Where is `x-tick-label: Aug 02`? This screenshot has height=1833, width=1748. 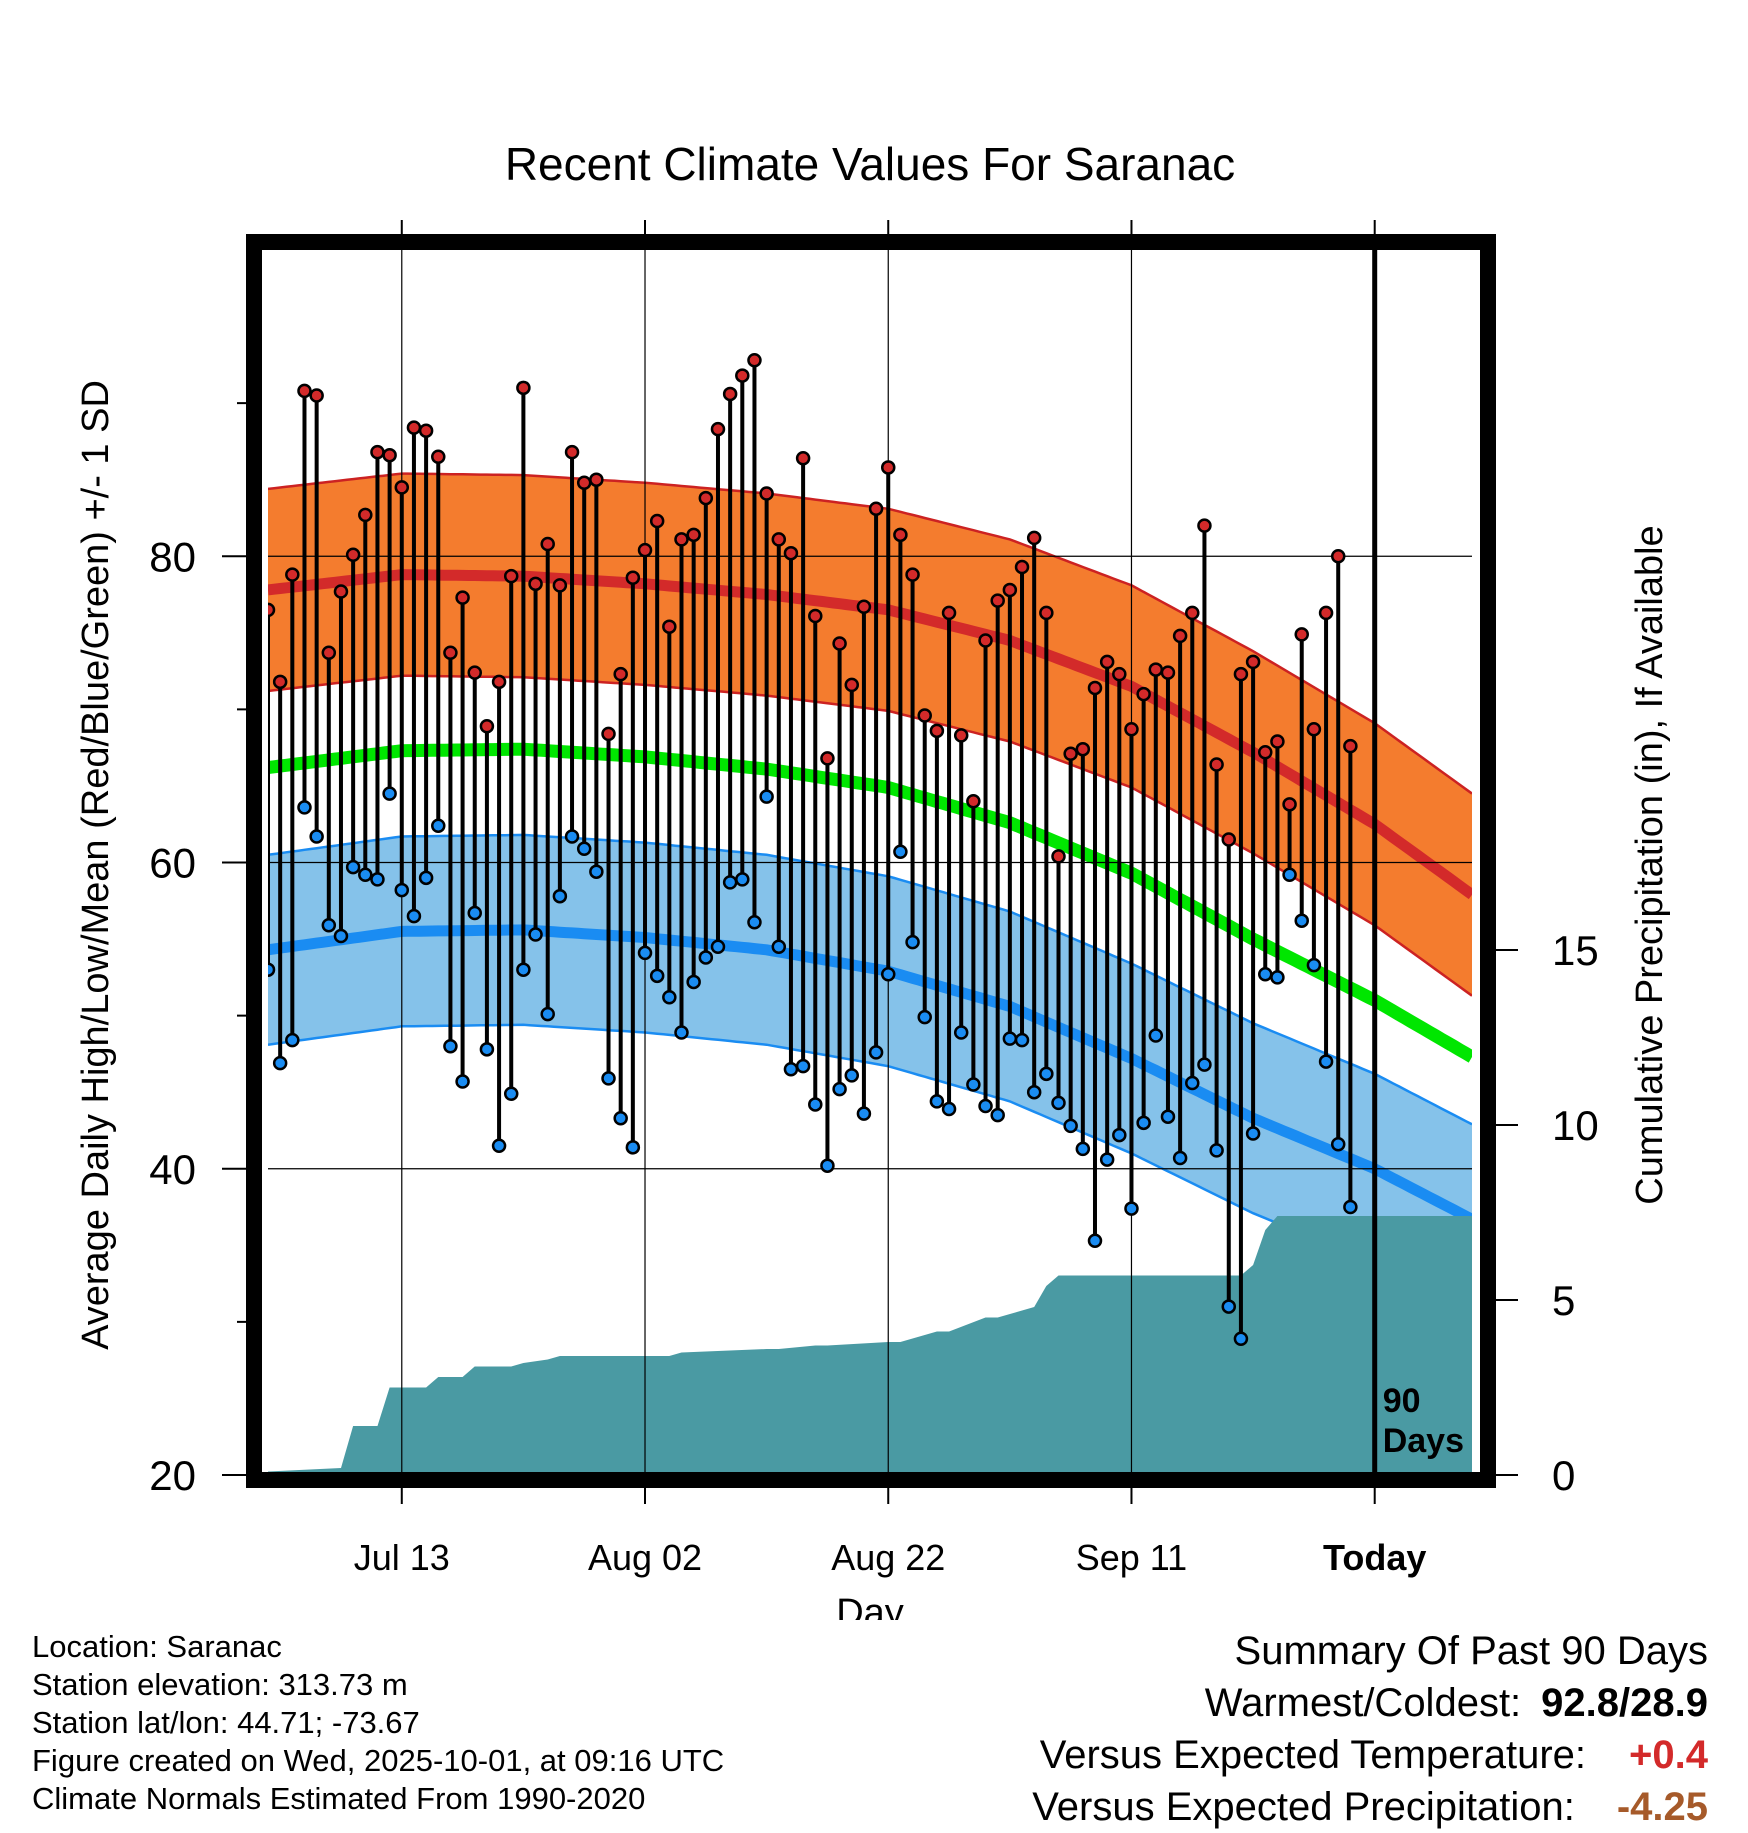
x-tick-label: Aug 02 is located at coordinates (645, 1557).